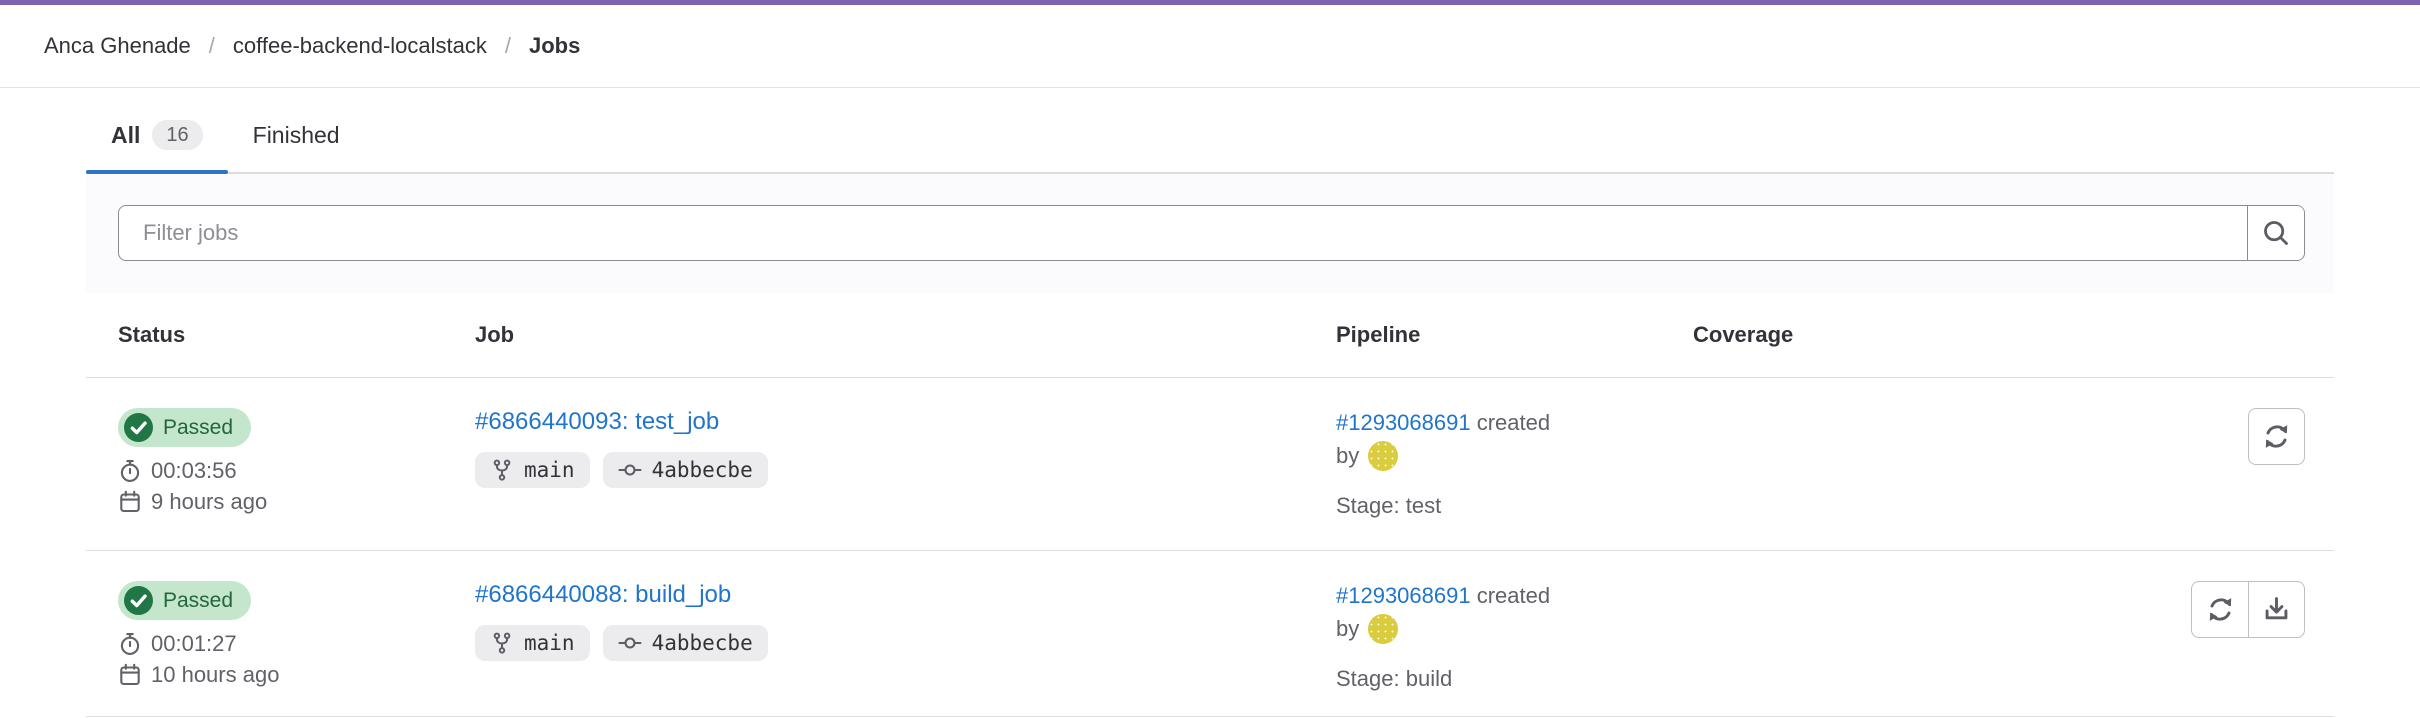 The width and height of the screenshot is (2420, 718). Describe the element at coordinates (597, 421) in the screenshot. I see `job-link: #6866440093: test_job` at that location.